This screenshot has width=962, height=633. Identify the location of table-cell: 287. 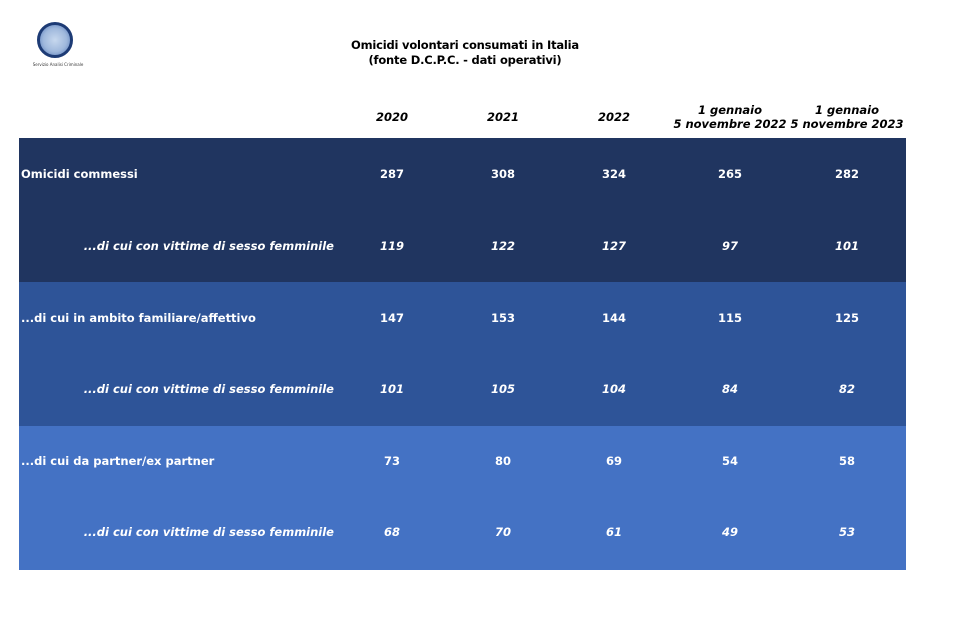
(391, 174).